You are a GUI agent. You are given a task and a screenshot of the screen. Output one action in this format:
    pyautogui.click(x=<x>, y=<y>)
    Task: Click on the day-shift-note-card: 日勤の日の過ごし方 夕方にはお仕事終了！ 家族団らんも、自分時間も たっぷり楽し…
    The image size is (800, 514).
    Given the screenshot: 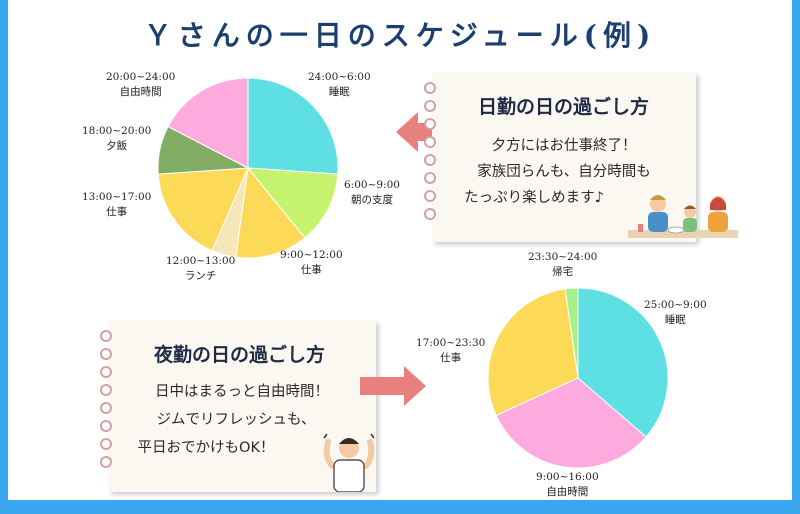 What is the action you would take?
    pyautogui.click(x=560, y=157)
    